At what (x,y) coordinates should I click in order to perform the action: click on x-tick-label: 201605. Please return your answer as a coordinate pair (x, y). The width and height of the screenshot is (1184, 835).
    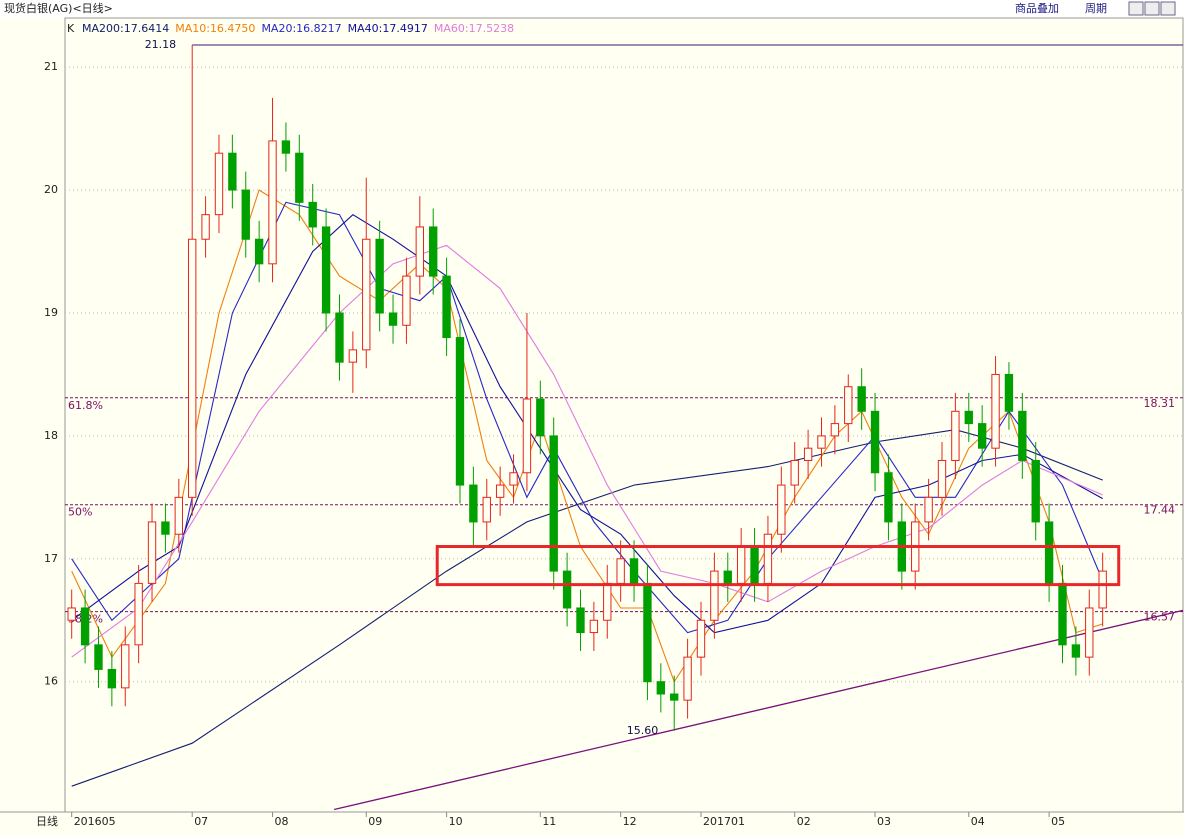
    Looking at the image, I should click on (95, 821).